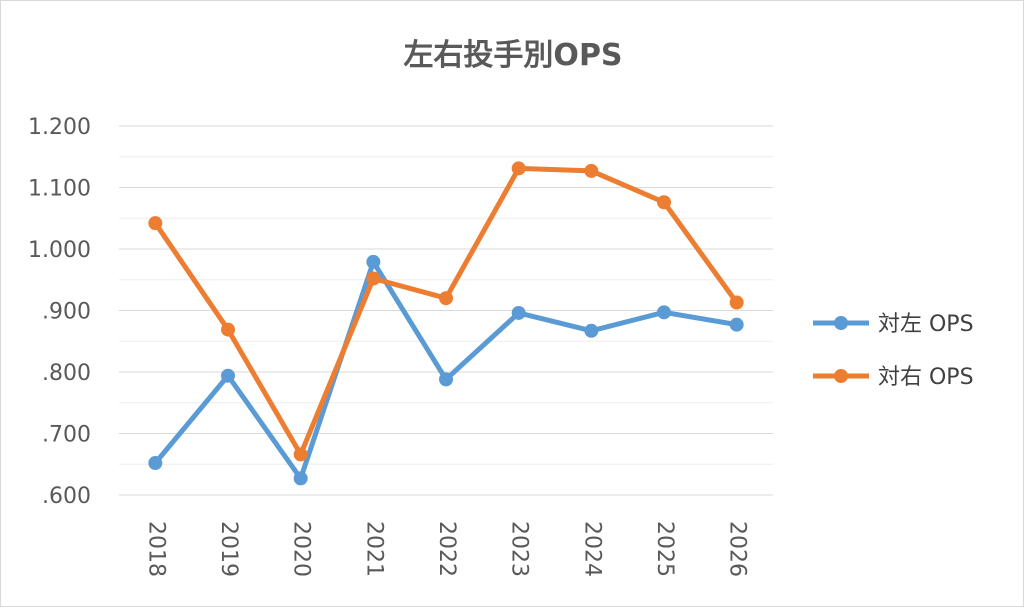 The height and width of the screenshot is (608, 1024). I want to click on legend-label: 対左 OPS, so click(926, 324).